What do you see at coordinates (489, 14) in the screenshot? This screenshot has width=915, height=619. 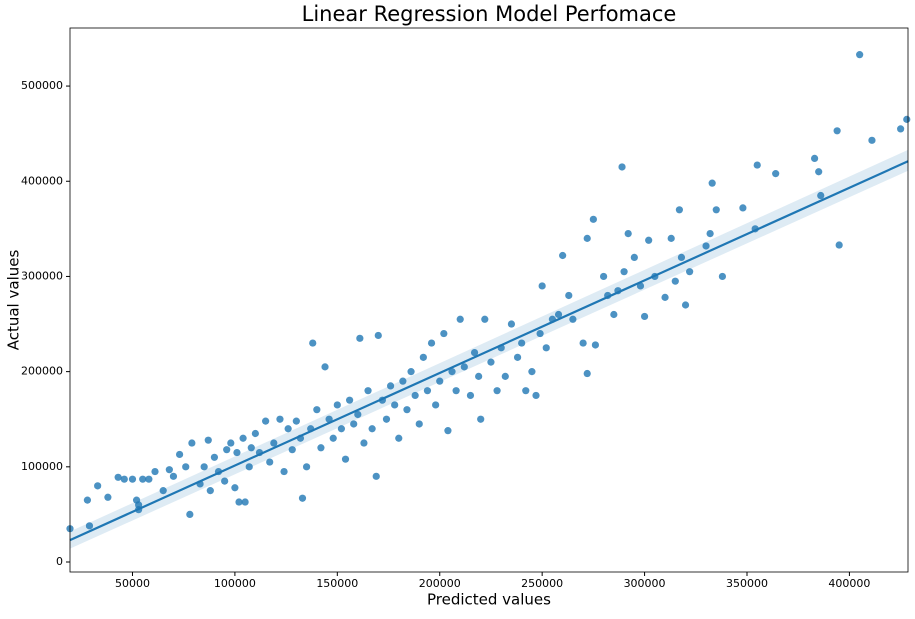 I see `chart-title: Linear Regression Model Perfomace` at bounding box center [489, 14].